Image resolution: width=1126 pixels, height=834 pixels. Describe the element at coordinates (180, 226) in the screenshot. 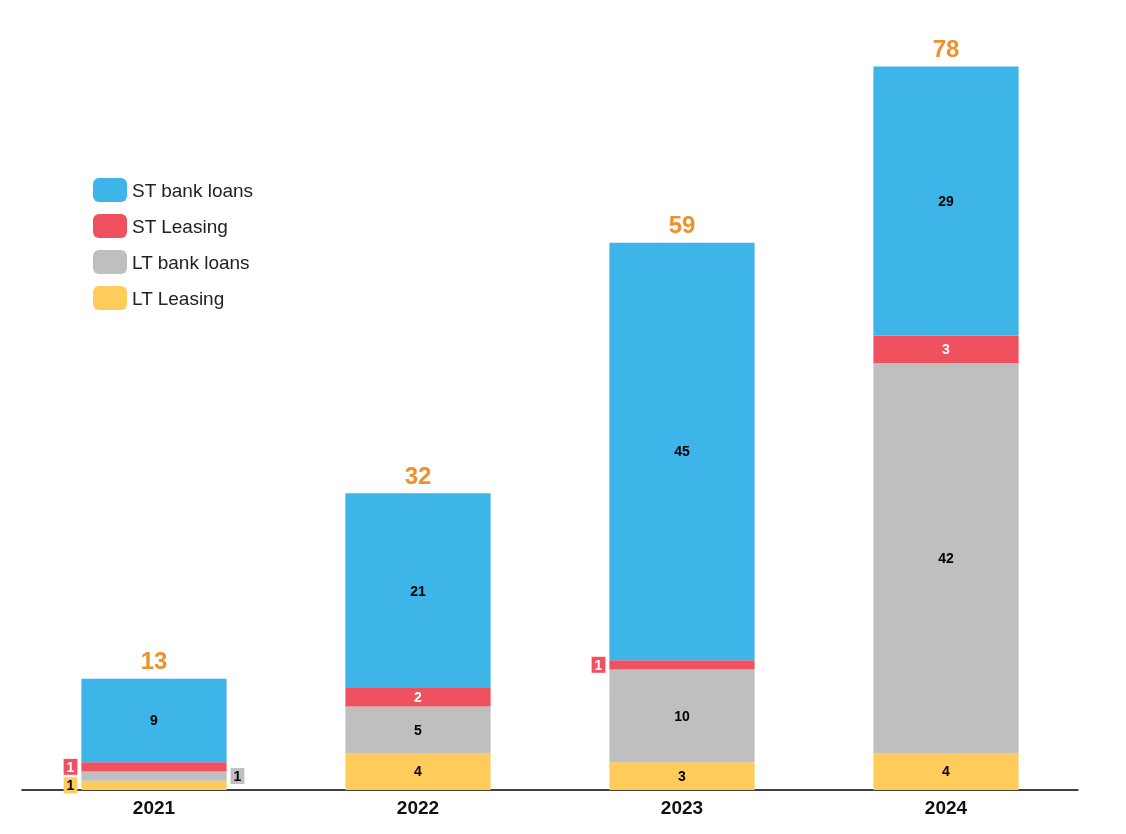

I see `legend-label: ST Leasing` at that location.